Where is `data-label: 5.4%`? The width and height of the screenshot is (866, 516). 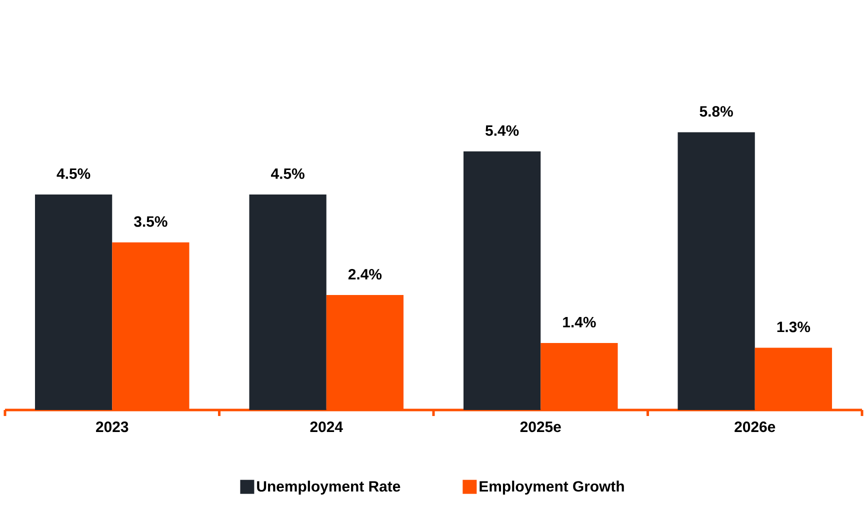 data-label: 5.4% is located at coordinates (502, 130).